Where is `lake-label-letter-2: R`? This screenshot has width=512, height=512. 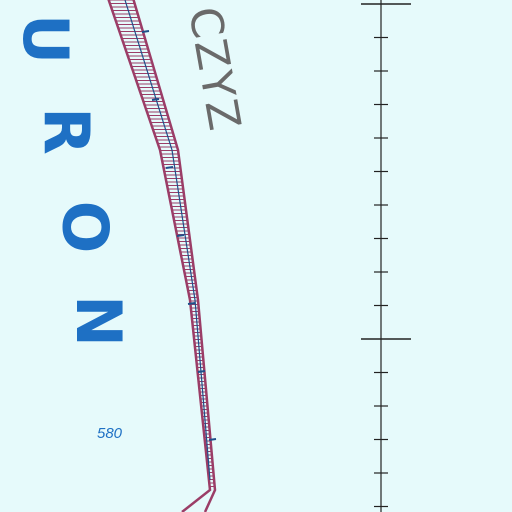
lake-label-letter-2: R is located at coordinates (66, 131).